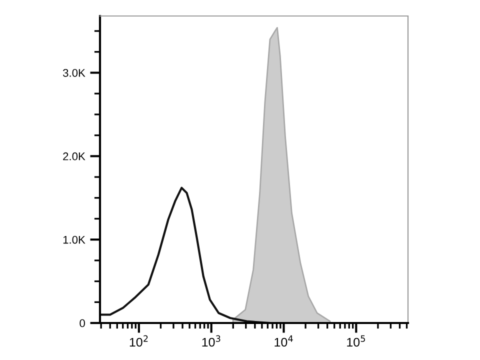  Describe the element at coordinates (74, 156) in the screenshot. I see `y-tick-label: 2.0K` at that location.